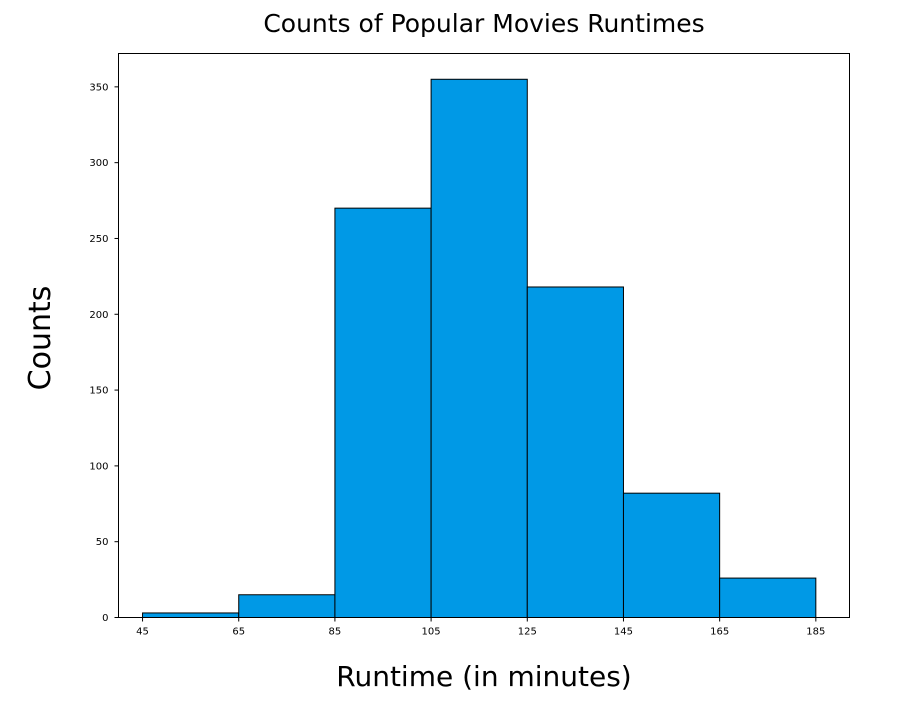 The height and width of the screenshot is (713, 923). I want to click on x-tick-label: 85, so click(335, 632).